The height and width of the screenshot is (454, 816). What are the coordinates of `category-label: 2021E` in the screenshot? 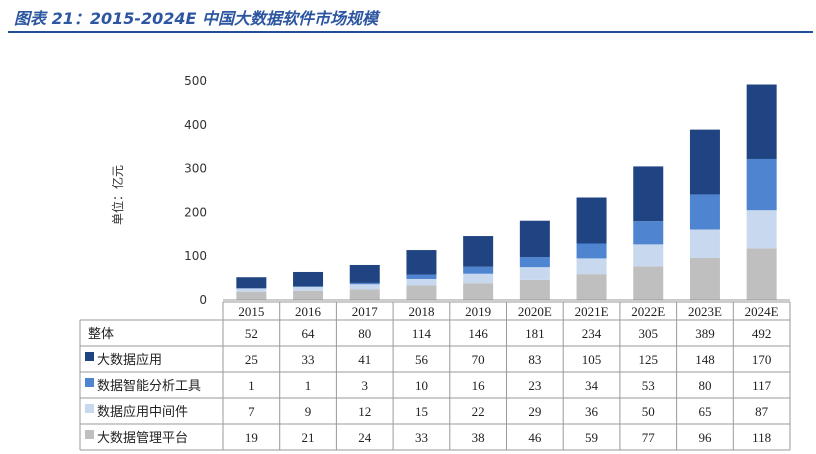 It's located at (592, 311).